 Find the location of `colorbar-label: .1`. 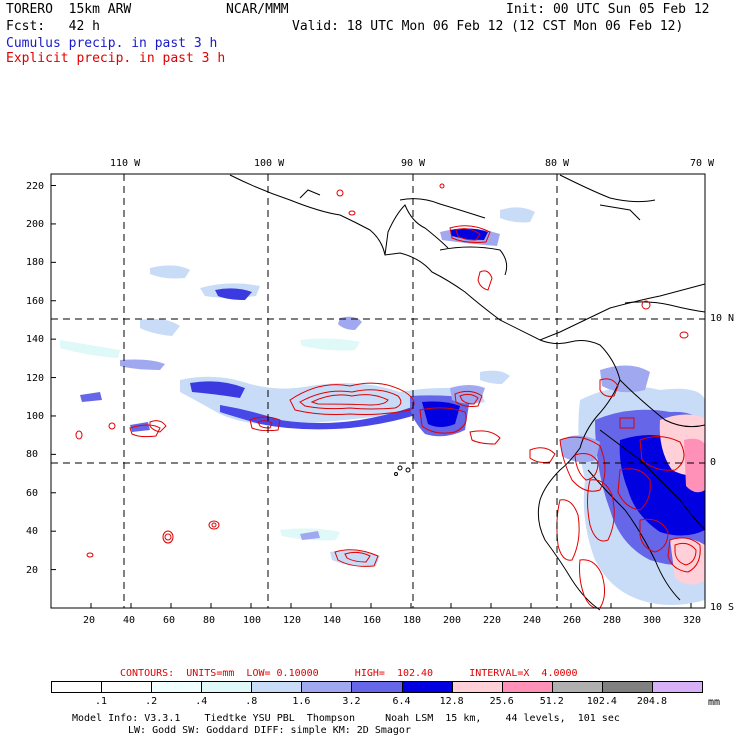

colorbar-label: .1 is located at coordinates (101, 701).